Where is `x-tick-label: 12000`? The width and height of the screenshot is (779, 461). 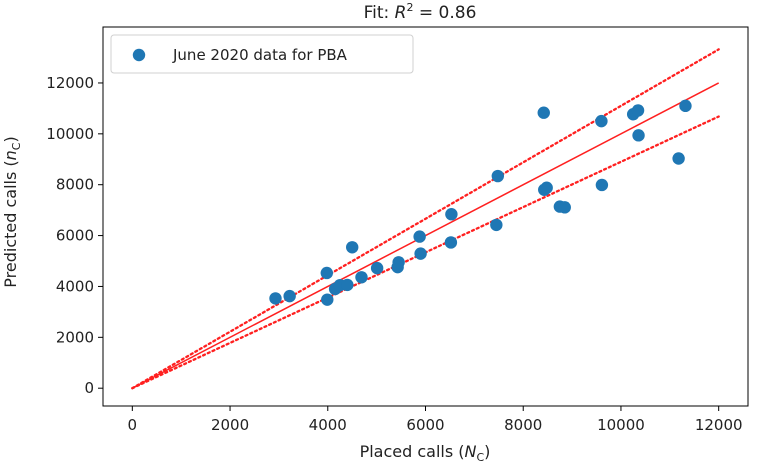
x-tick-label: 12000 is located at coordinates (719, 425).